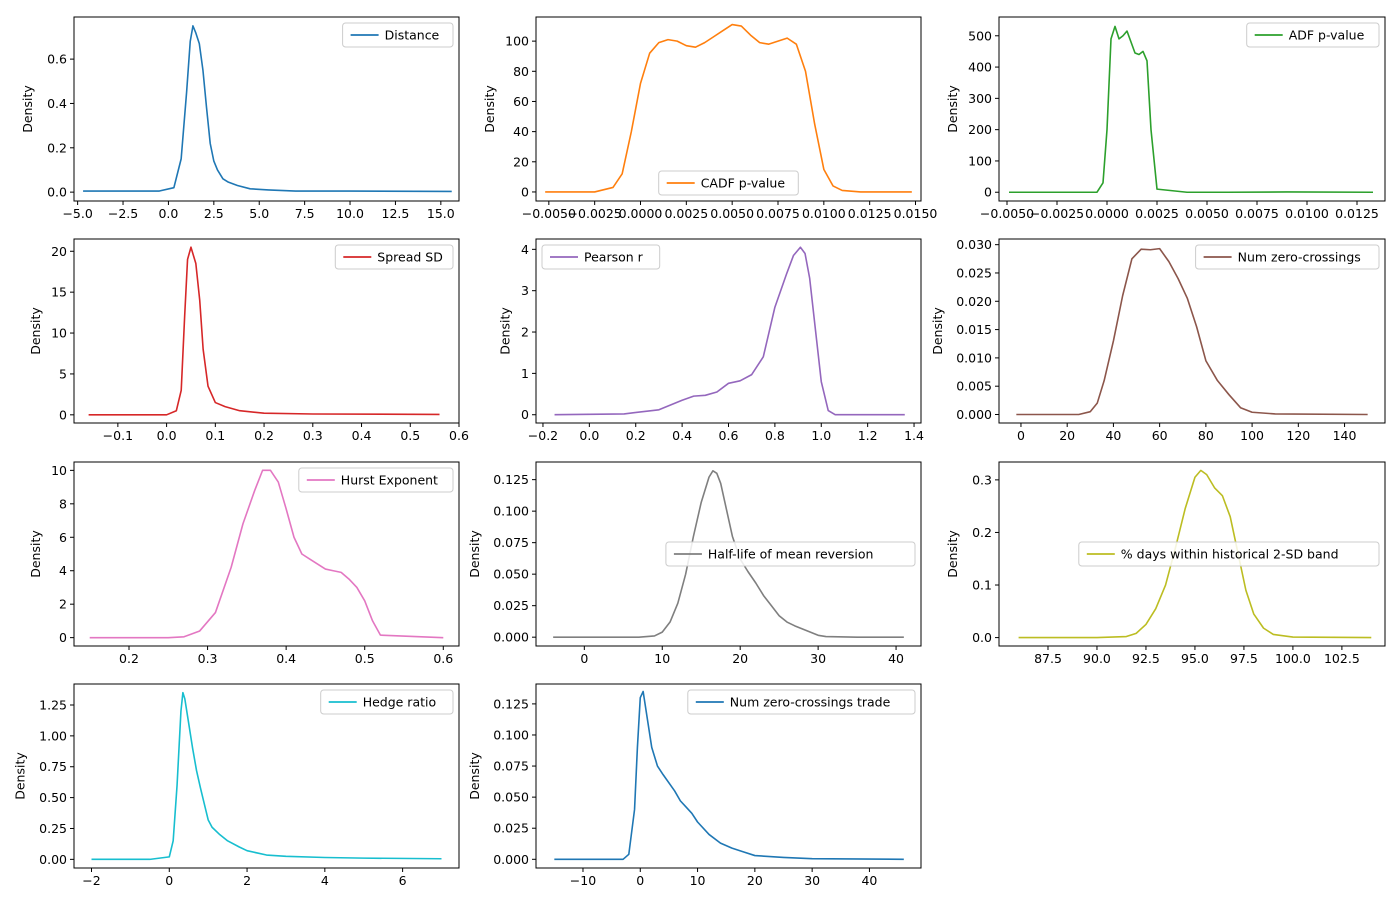 This screenshot has width=1400, height=912. I want to click on x-tick-label: −0.0025, so click(595, 213).